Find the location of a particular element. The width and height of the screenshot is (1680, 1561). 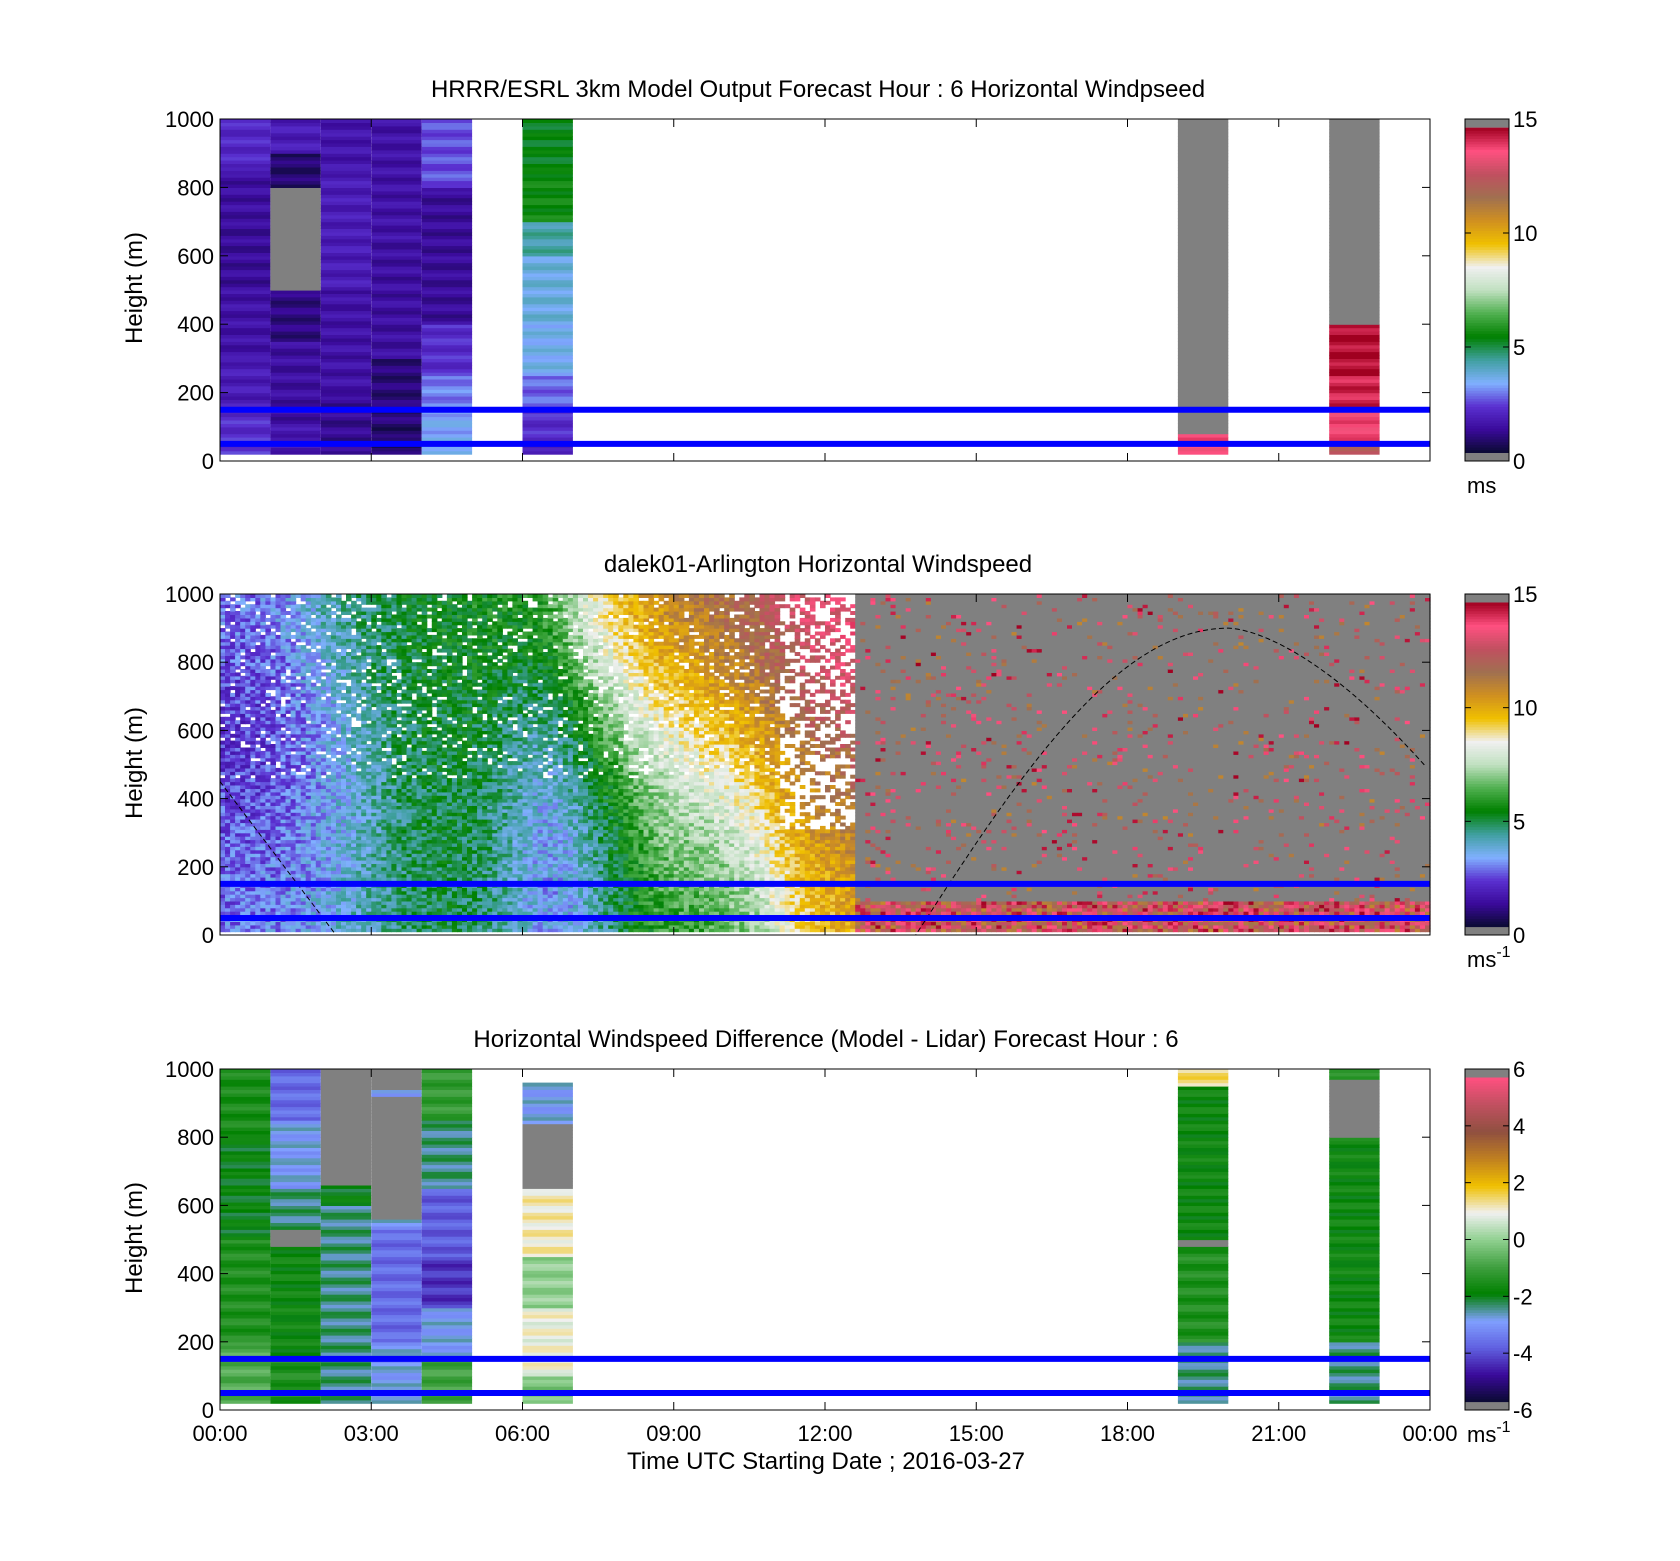

colorbar-segment is located at coordinates (1487, 354).